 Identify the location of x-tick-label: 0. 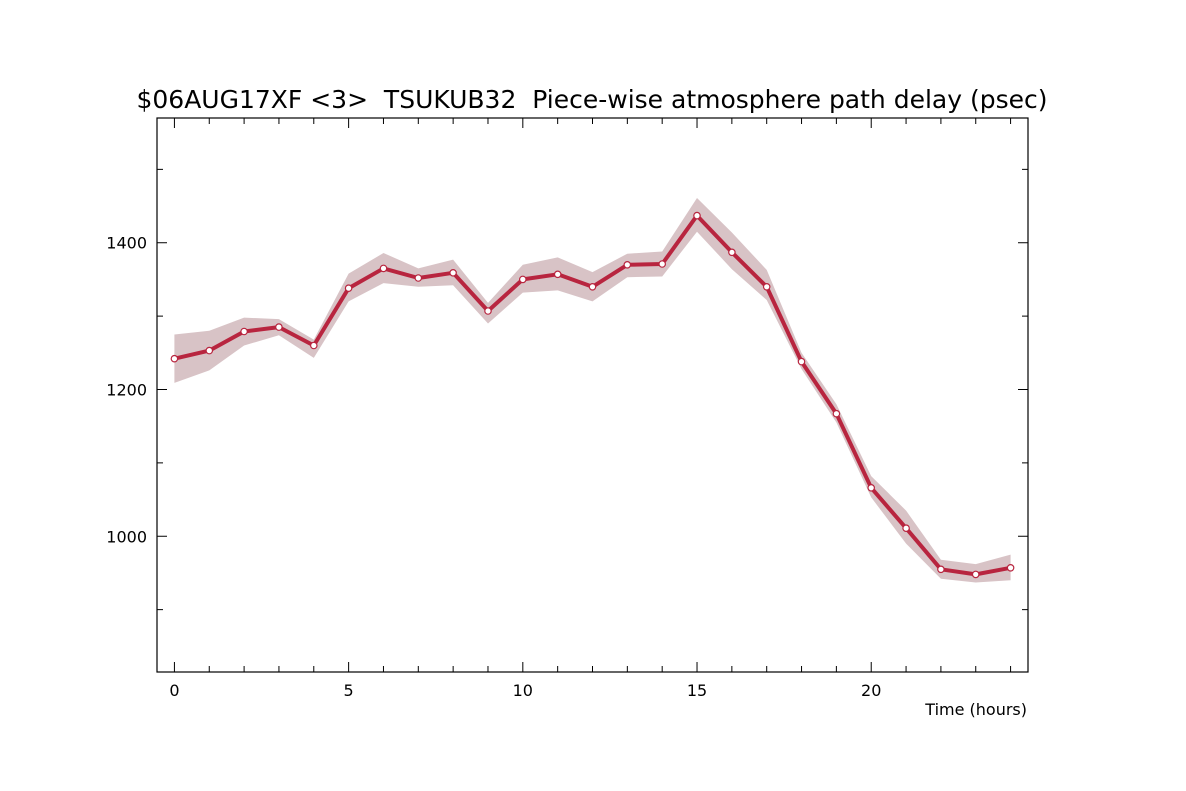
(174, 690).